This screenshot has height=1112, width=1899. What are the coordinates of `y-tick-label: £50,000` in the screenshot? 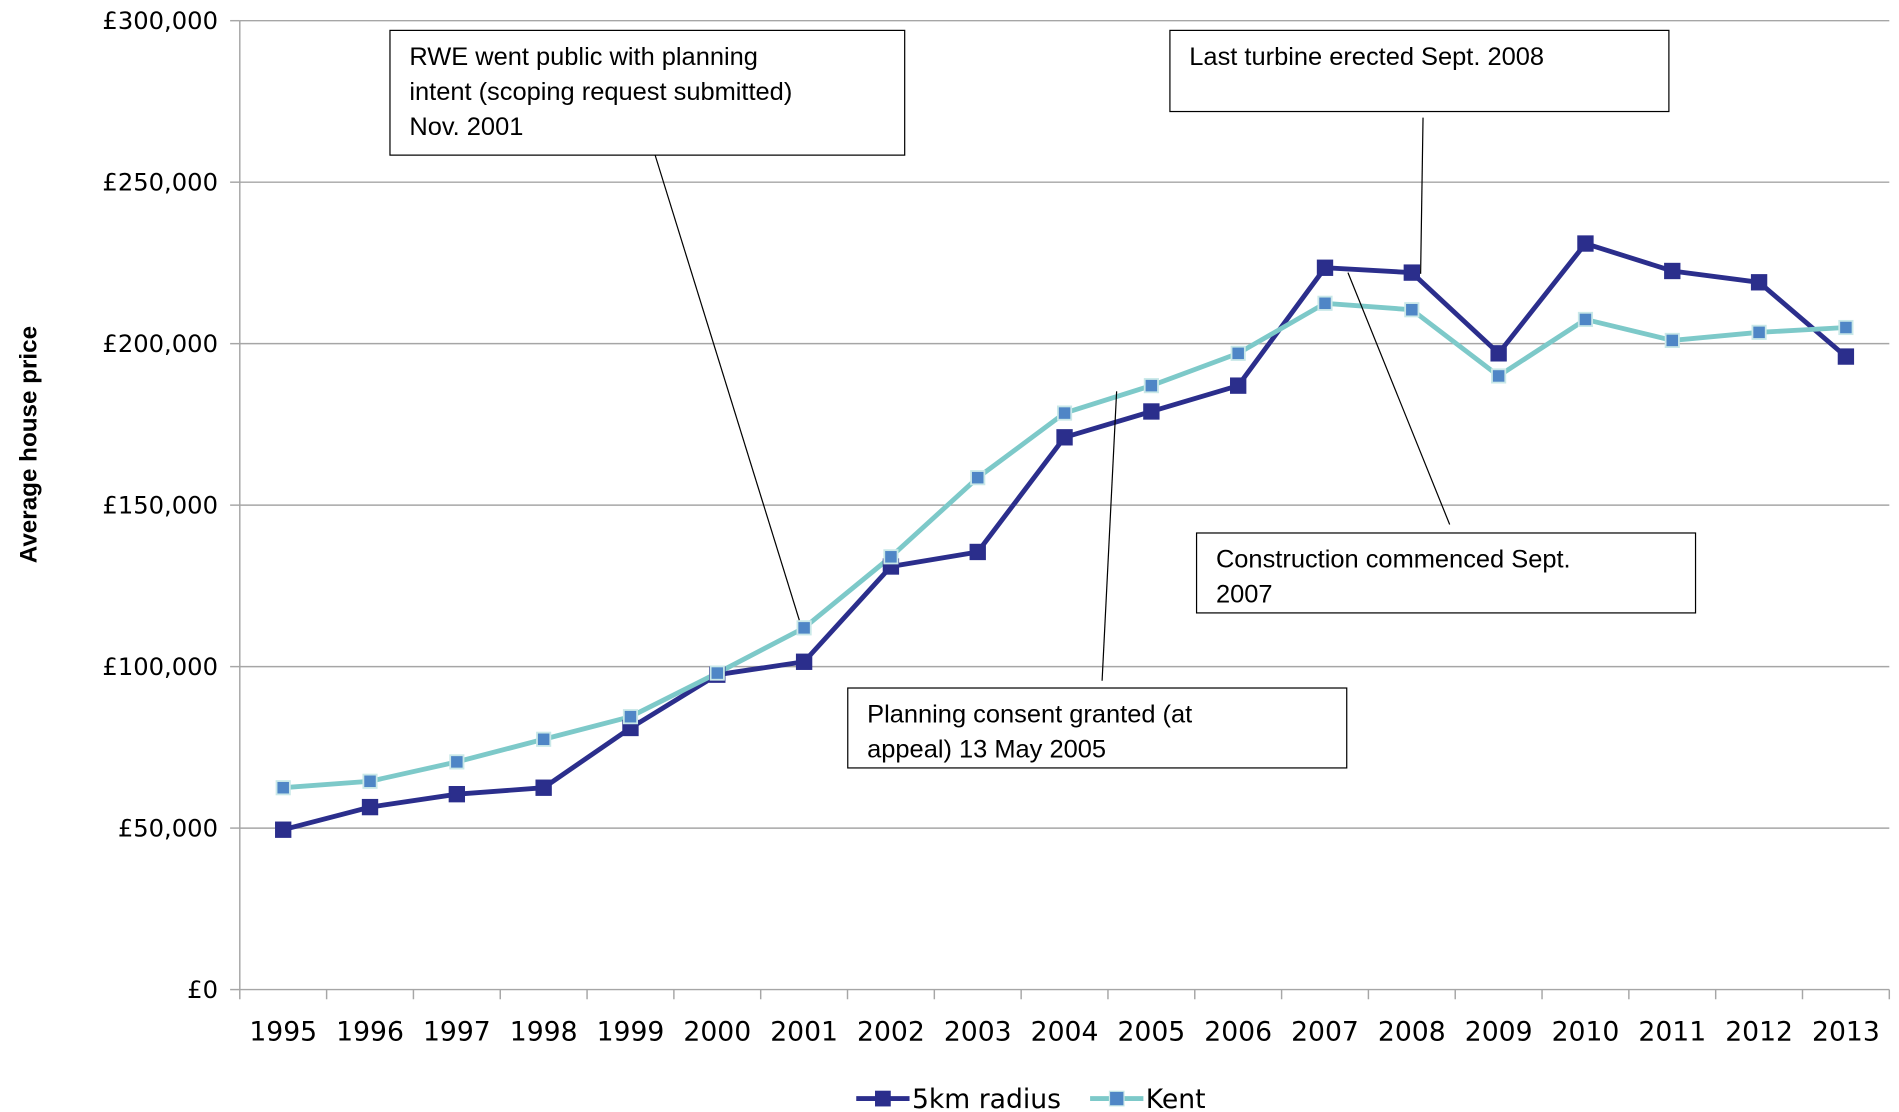 It's located at (168, 829).